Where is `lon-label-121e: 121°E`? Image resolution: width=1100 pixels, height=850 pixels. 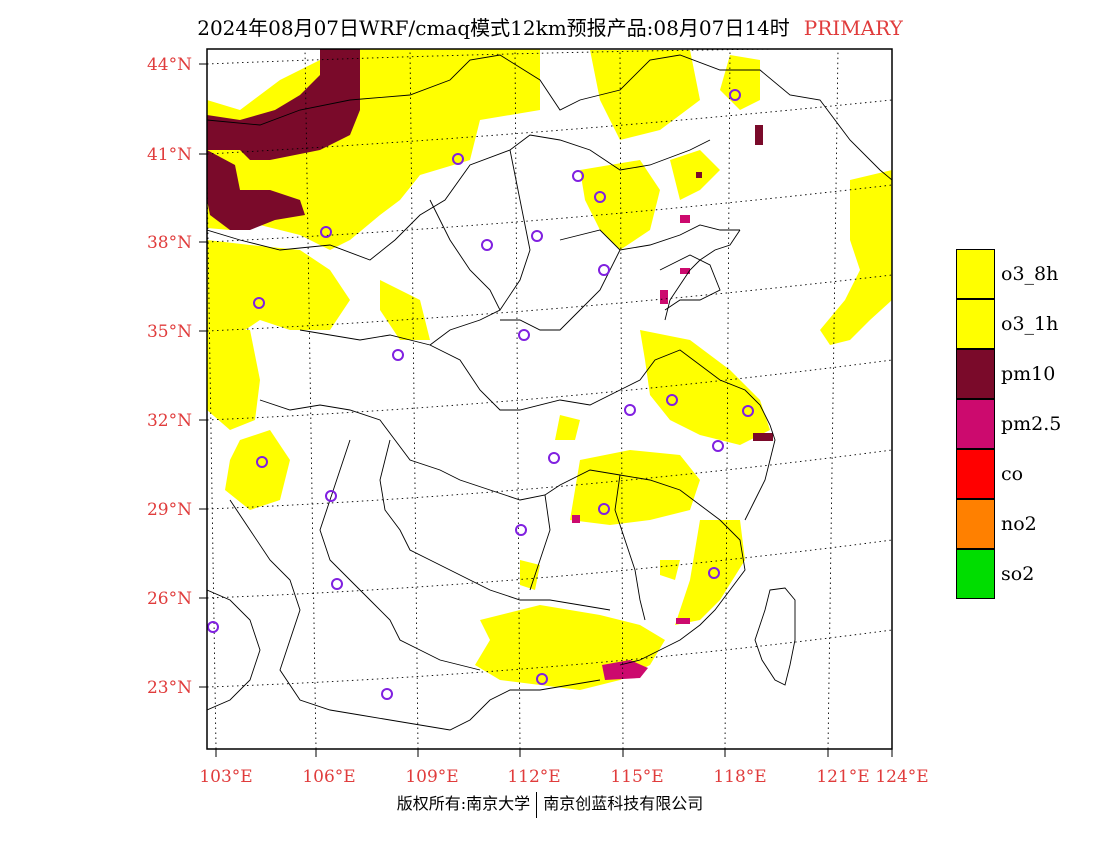
lon-label-121e: 121°E is located at coordinates (842, 777).